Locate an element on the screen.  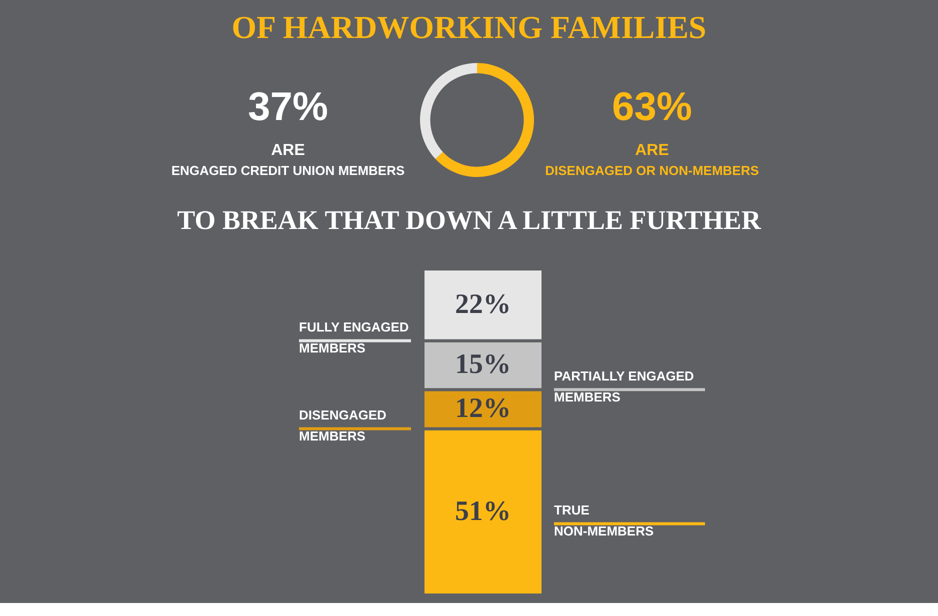
series-label: TRUE NON-MEMBERS is located at coordinates (604, 520).